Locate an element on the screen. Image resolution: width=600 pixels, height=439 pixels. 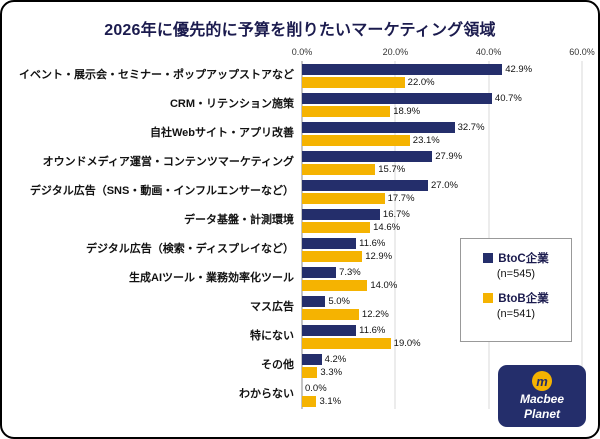
value-label: 32.7% is located at coordinates (471, 127).